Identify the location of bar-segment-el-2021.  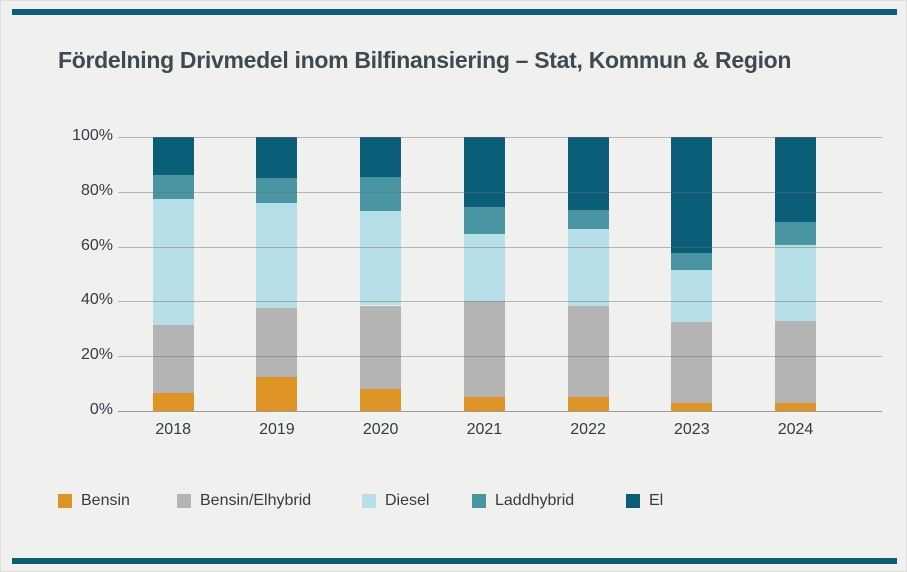
(484, 172).